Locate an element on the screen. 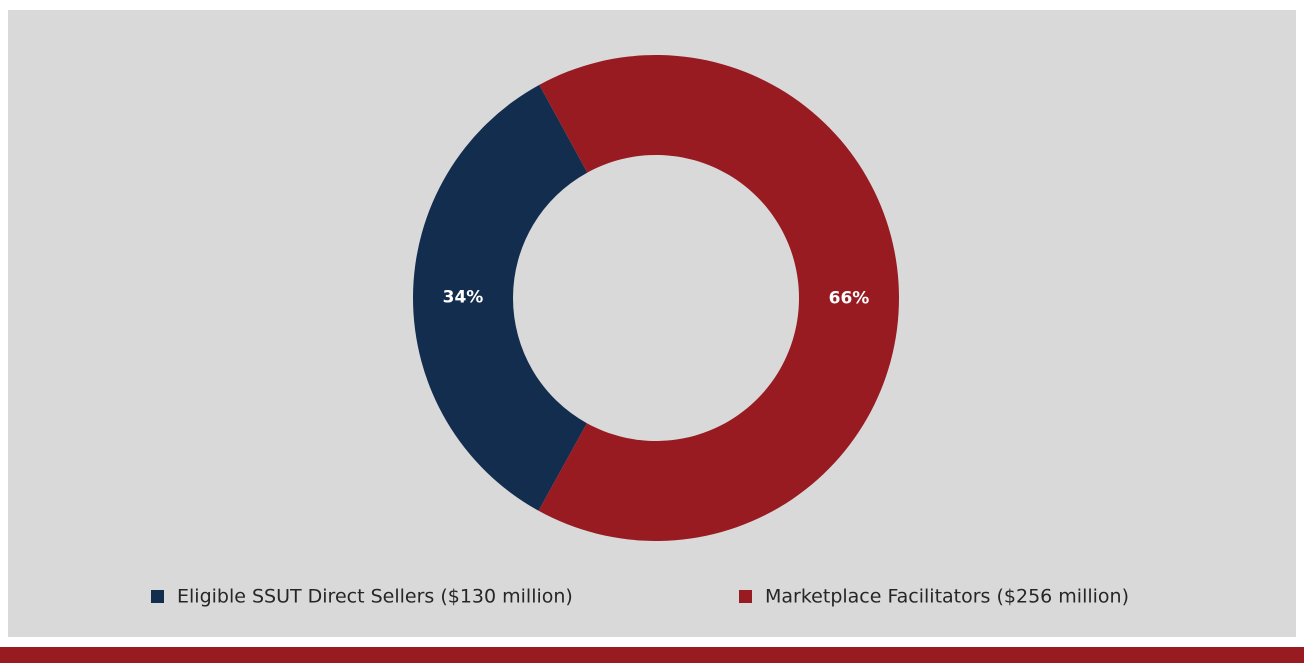  footer-bar is located at coordinates (652, 655).